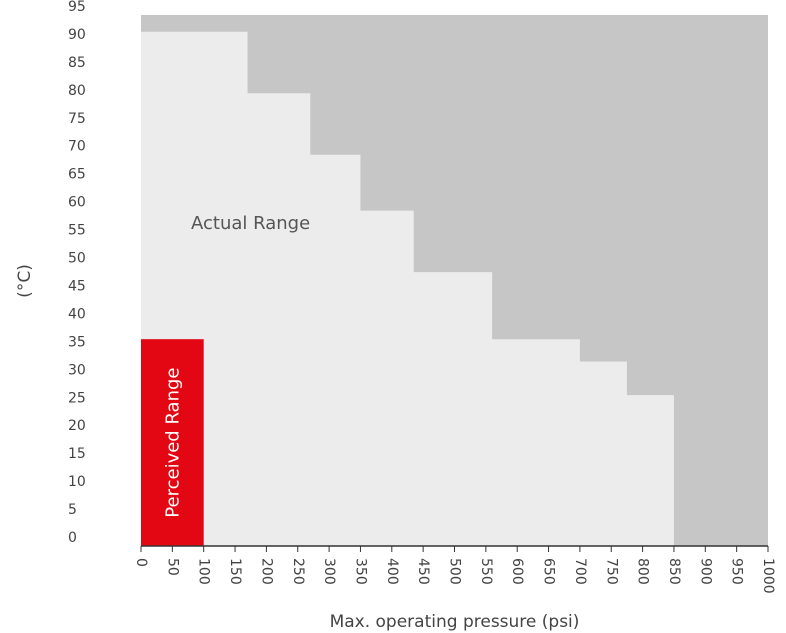 The height and width of the screenshot is (633, 786). Describe the element at coordinates (77, 203) in the screenshot. I see `y-tick-label: 60` at that location.